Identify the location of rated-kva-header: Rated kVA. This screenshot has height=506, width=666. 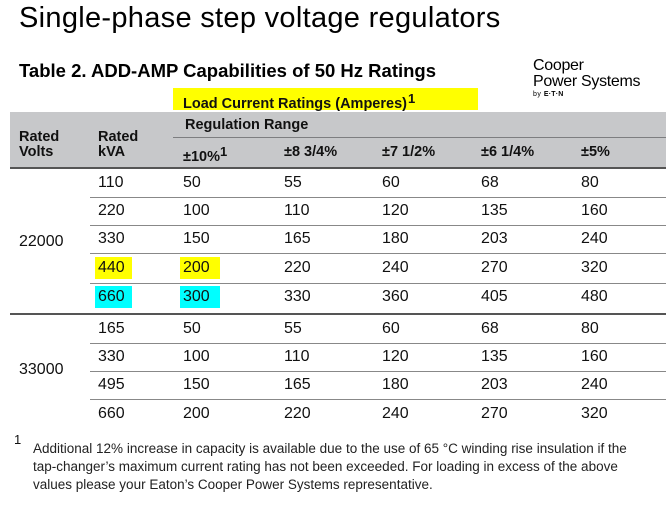
(118, 145).